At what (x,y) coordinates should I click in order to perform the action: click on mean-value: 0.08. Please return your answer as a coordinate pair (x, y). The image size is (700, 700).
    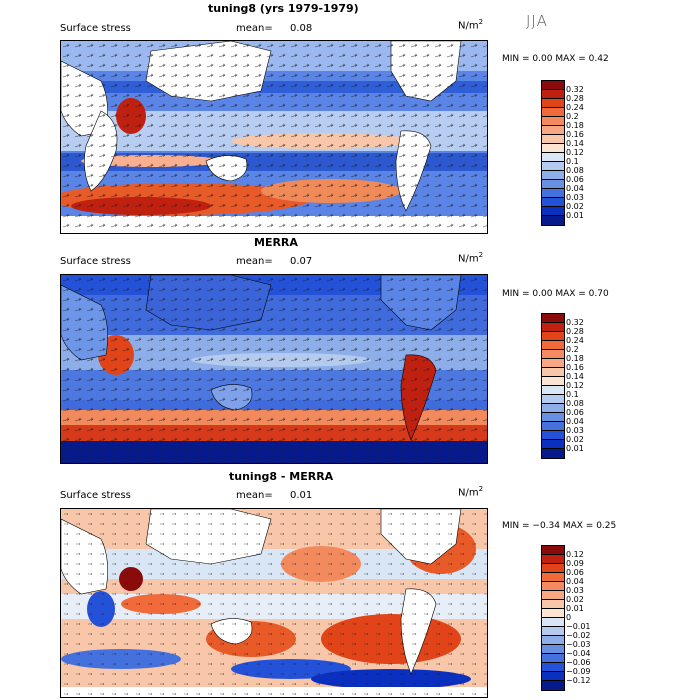
    Looking at the image, I should click on (301, 28).